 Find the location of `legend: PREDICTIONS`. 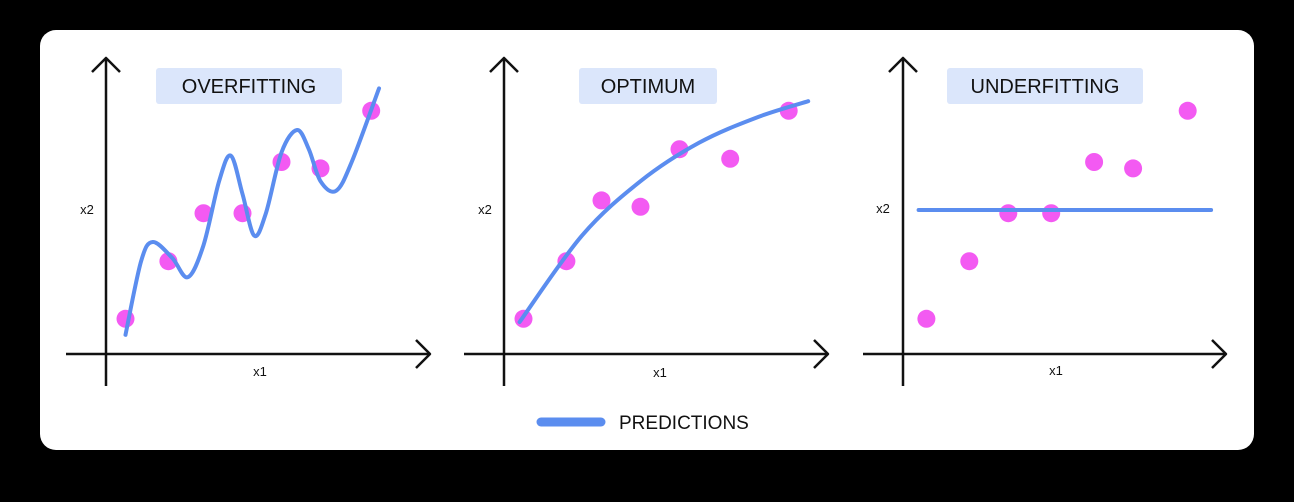

legend: PREDICTIONS is located at coordinates (642, 423).